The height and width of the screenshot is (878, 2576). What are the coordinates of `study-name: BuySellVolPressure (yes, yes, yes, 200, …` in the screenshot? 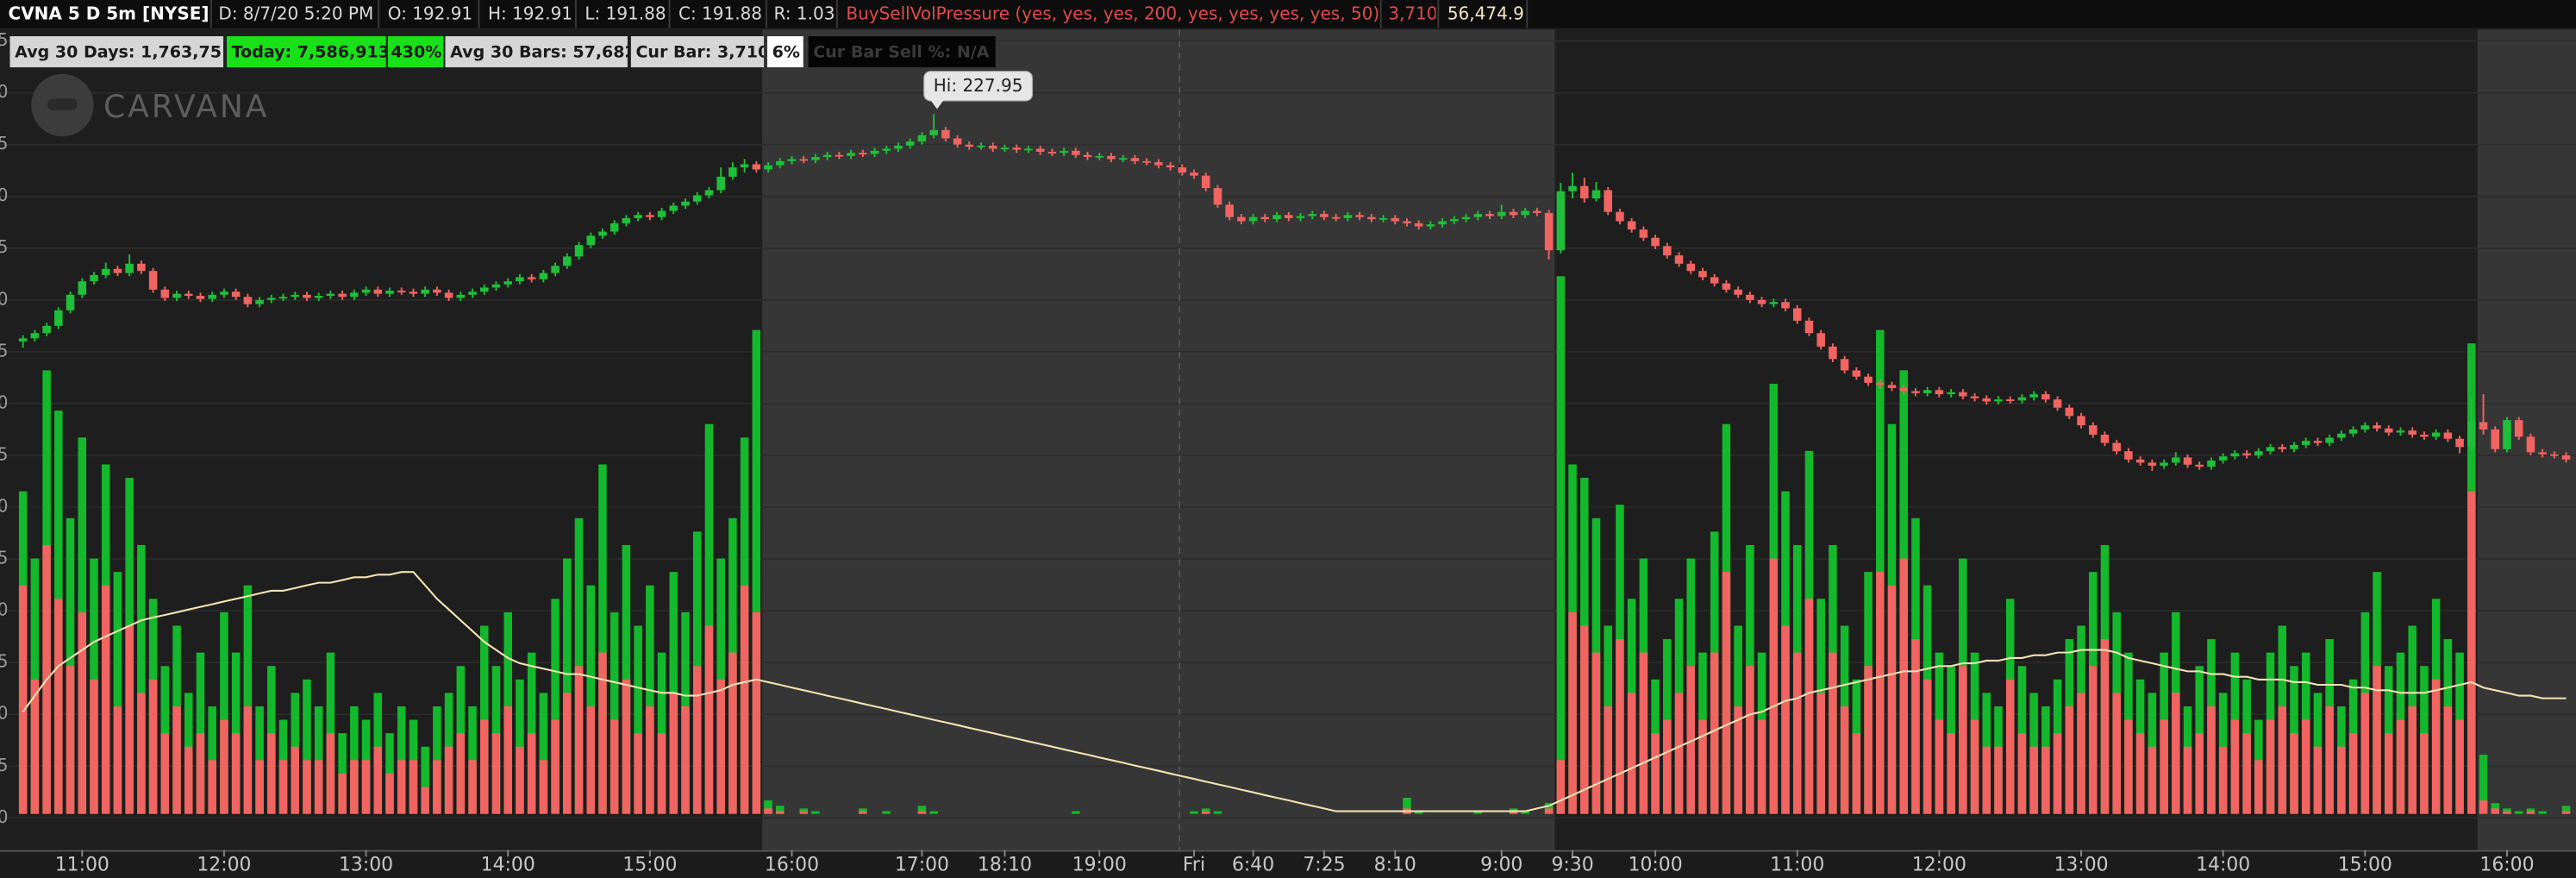 It's located at (1112, 14).